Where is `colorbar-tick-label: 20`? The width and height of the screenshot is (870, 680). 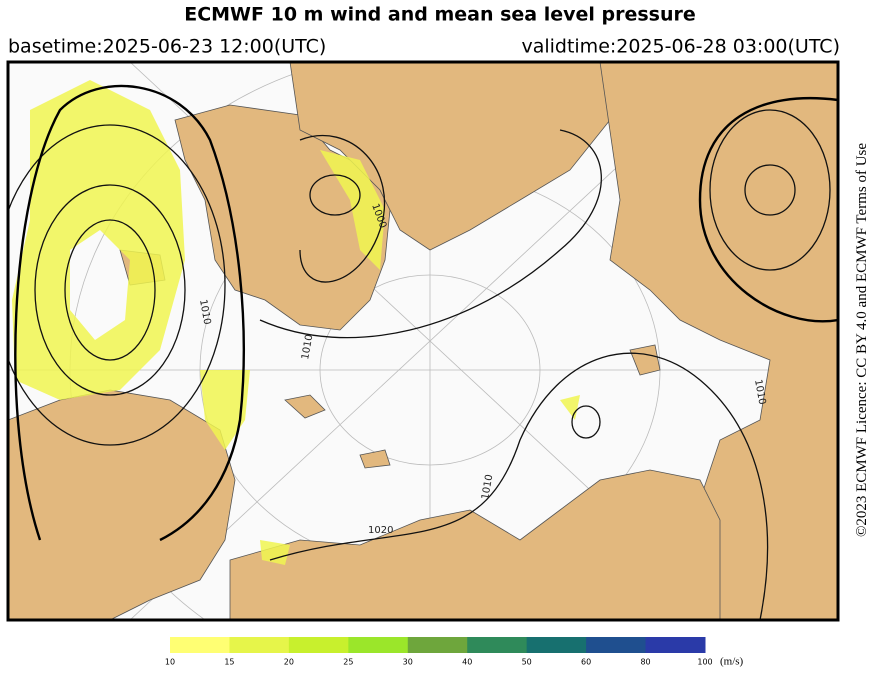
colorbar-tick-label: 20 is located at coordinates (289, 662).